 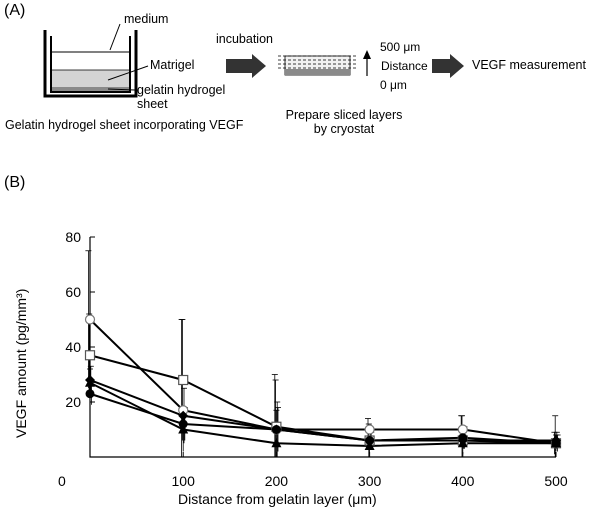 I want to click on panel-a-diagram, so click(x=253, y=60).